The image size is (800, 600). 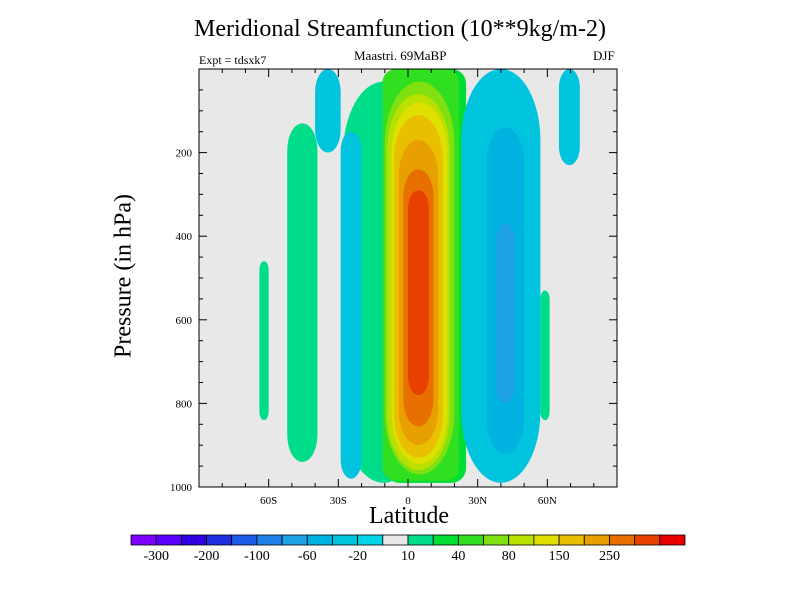 I want to click on colorbar: -300 -200 -100 -60 -20 10 40 80 150 250, so click(x=408, y=549).